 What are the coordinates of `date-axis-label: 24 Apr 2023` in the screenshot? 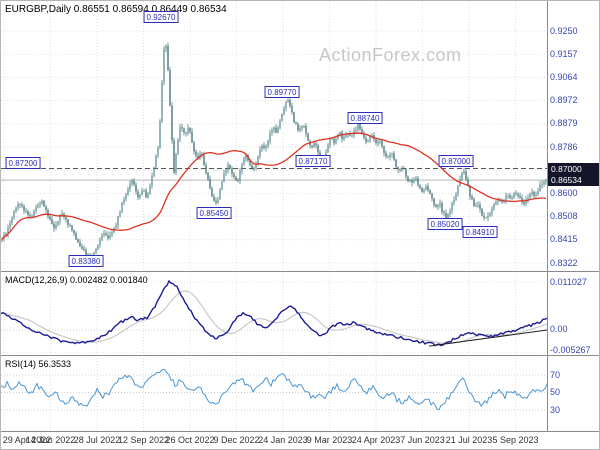 It's located at (376, 440).